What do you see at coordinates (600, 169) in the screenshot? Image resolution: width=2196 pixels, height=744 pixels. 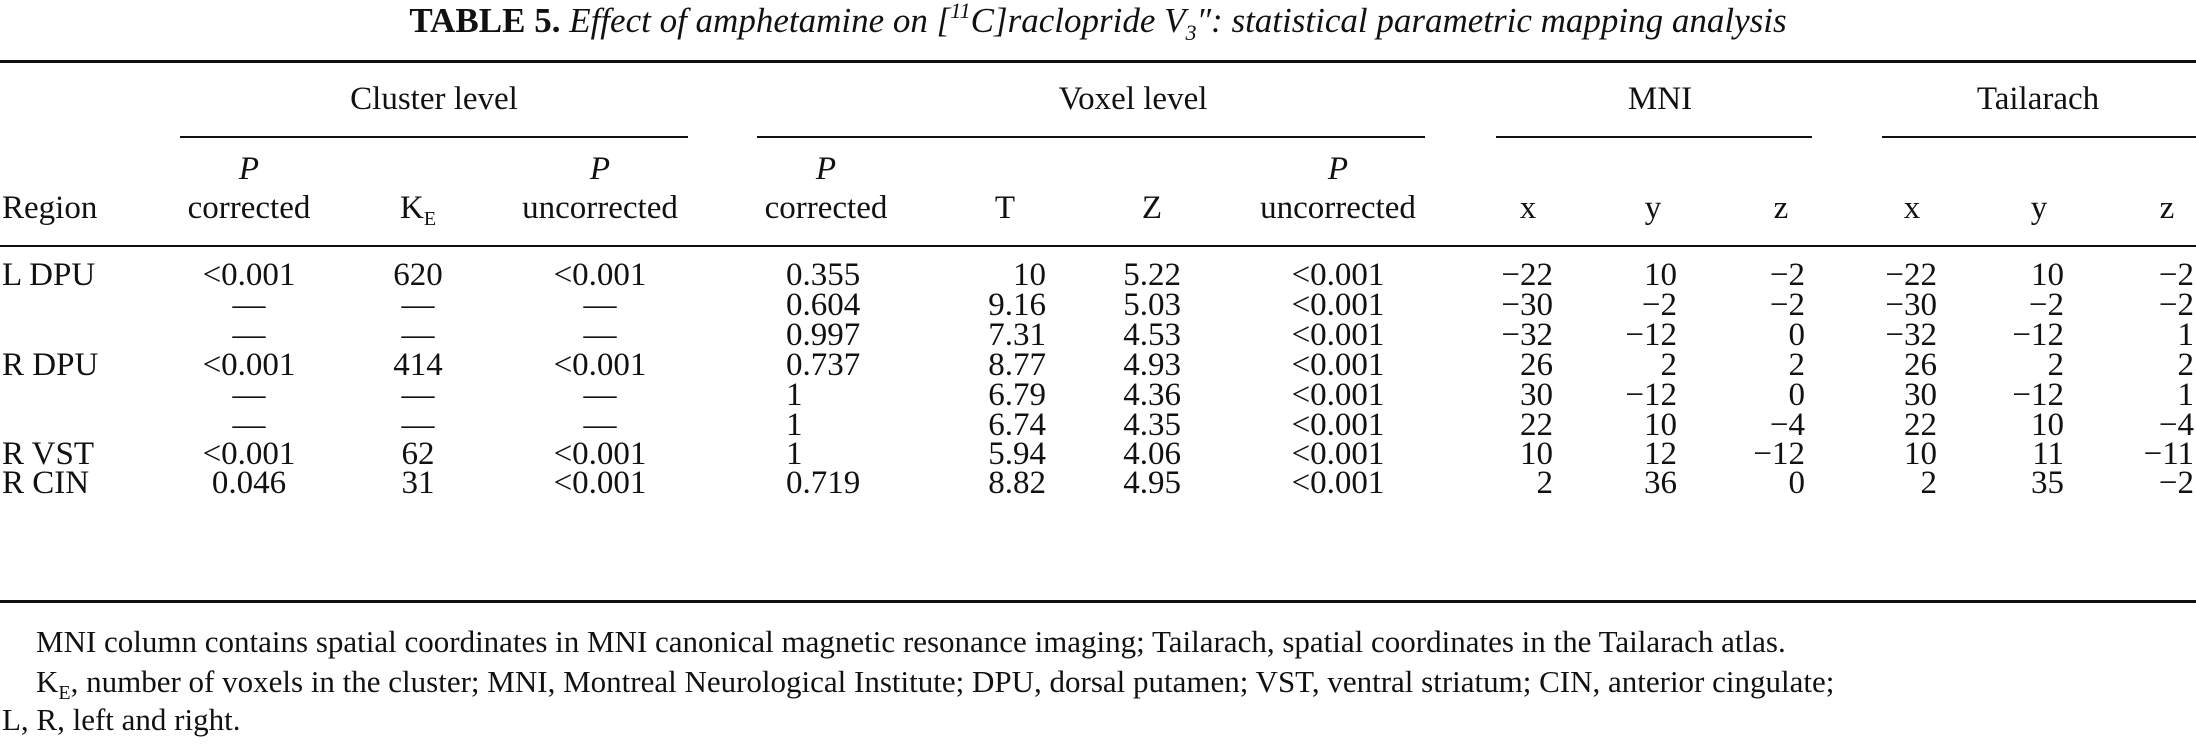 I see `cluster-p-letter-uncorr: P` at bounding box center [600, 169].